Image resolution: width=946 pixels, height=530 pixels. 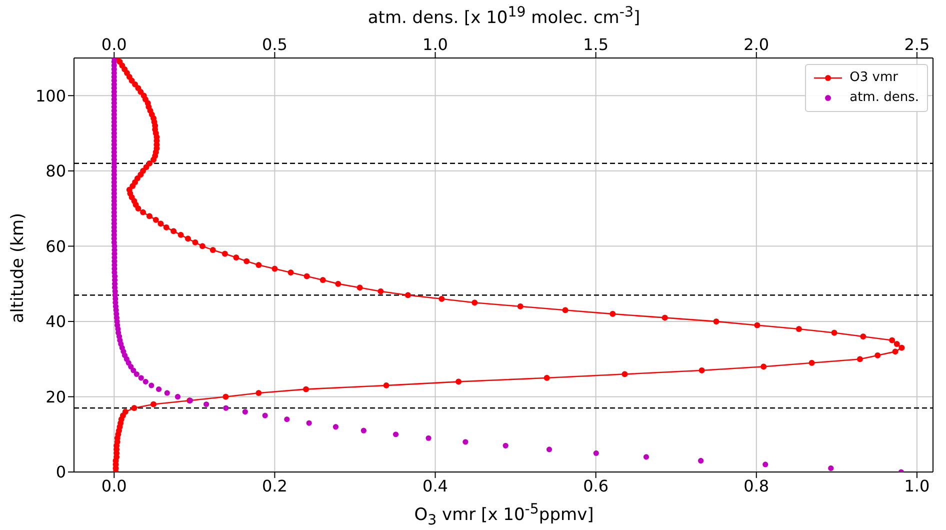 I want to click on y-tick-label: 0, so click(x=61, y=472).